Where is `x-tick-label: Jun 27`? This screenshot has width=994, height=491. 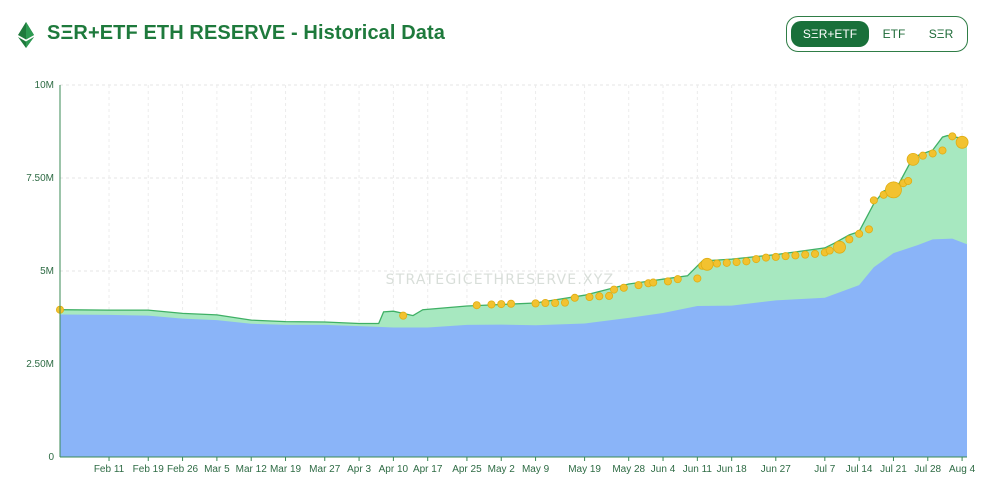 x-tick-label: Jun 27 is located at coordinates (776, 469).